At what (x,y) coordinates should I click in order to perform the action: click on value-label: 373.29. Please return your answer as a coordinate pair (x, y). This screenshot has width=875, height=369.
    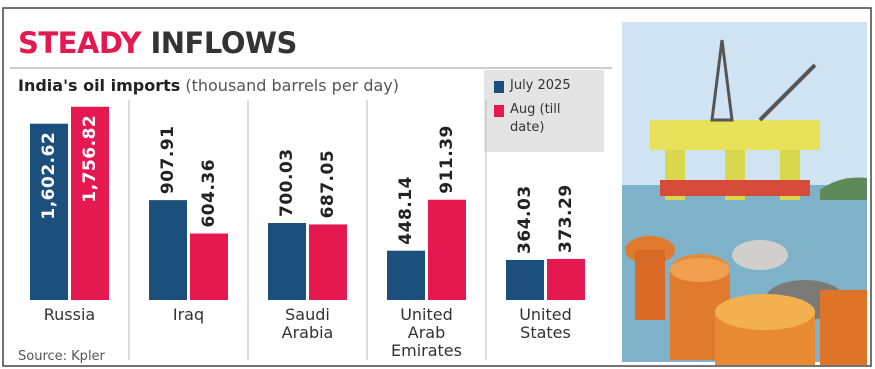
    Looking at the image, I should click on (566, 218).